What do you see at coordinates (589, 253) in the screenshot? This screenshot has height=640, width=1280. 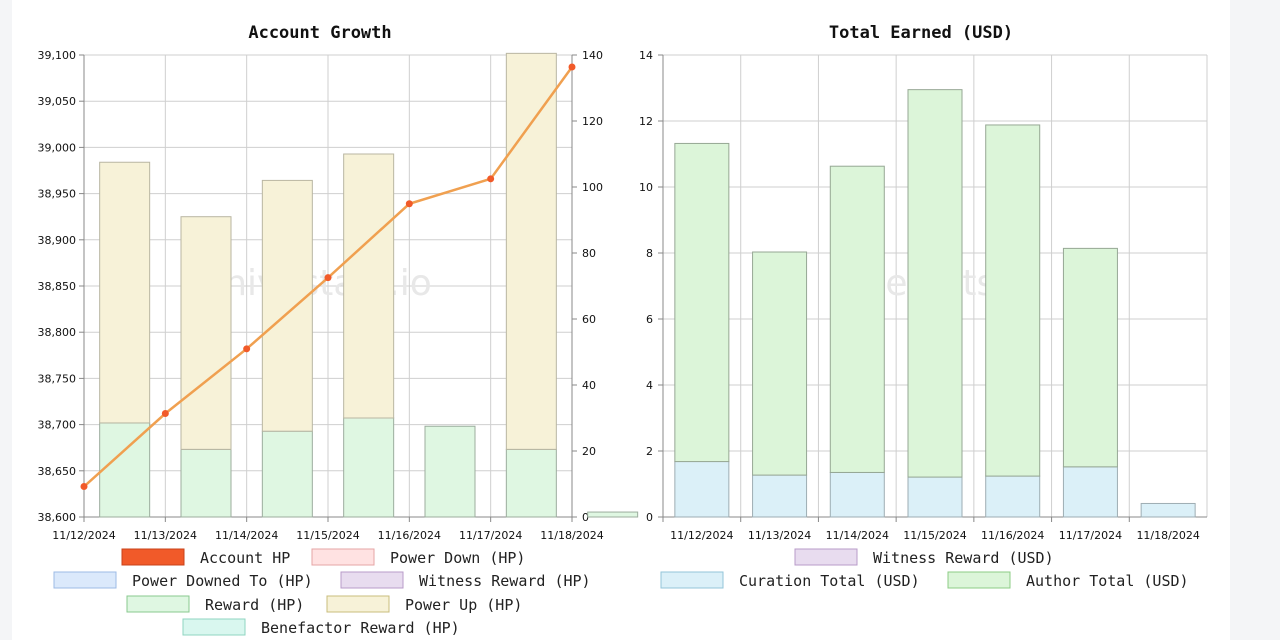 I see `right-tick-label: 80` at bounding box center [589, 253].